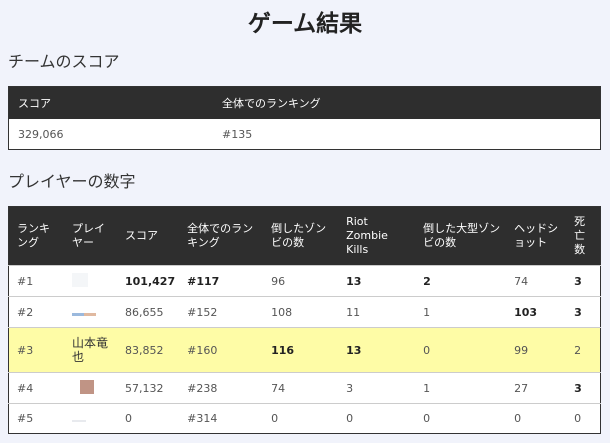  I want to click on riot-kills-cell: 3, so click(377, 388).